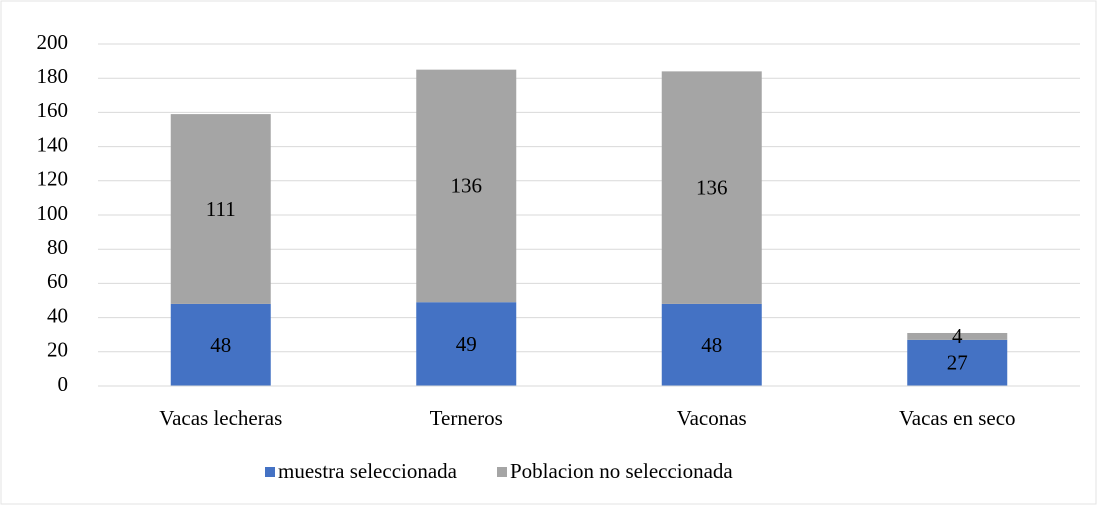 The image size is (1098, 506). I want to click on x-tick-label: Vaconas, so click(712, 418).